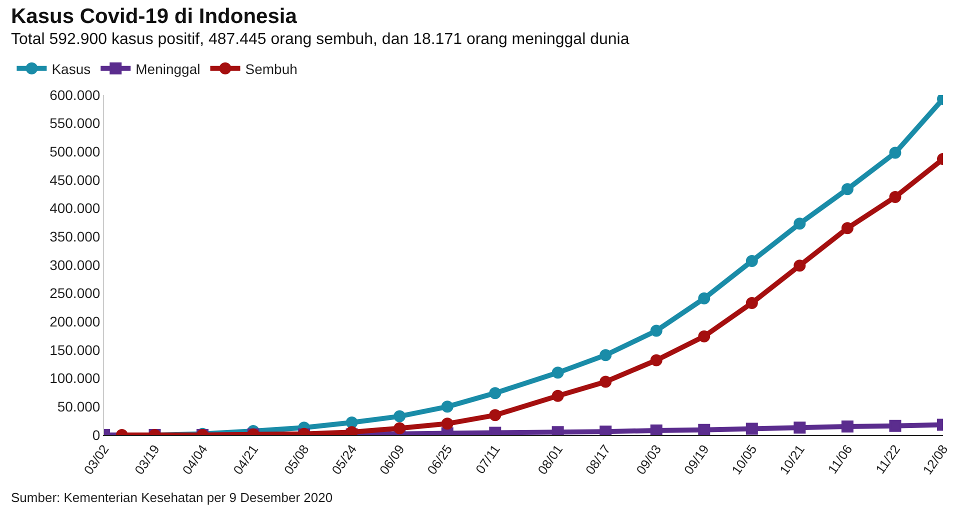 The image size is (958, 510). What do you see at coordinates (154, 16) in the screenshot?
I see `chart-title: Kasus Covid-19 di Indonesia` at bounding box center [154, 16].